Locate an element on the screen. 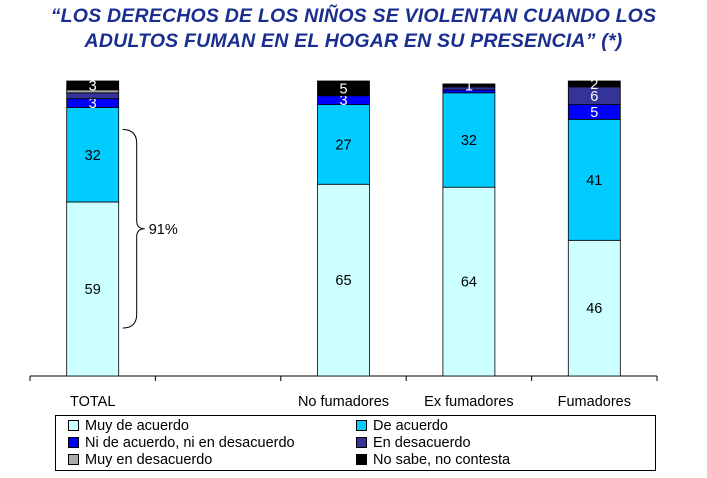  annotation-brace is located at coordinates (133, 229).